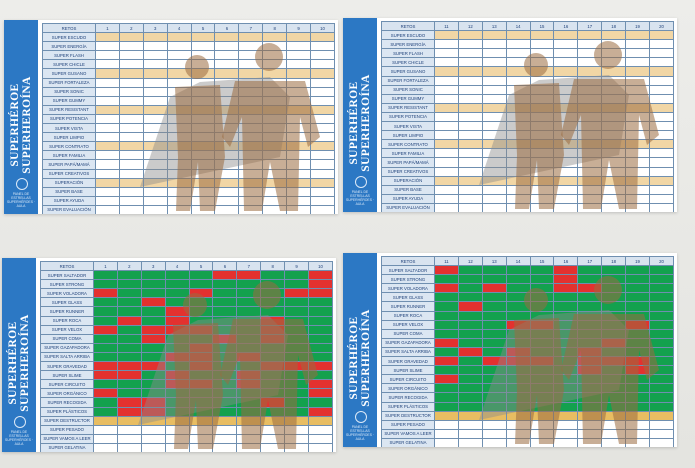  What do you see at coordinates (527, 44) in the screenshot?
I see `table-row: SUPER ENERGÍA` at bounding box center [527, 44].